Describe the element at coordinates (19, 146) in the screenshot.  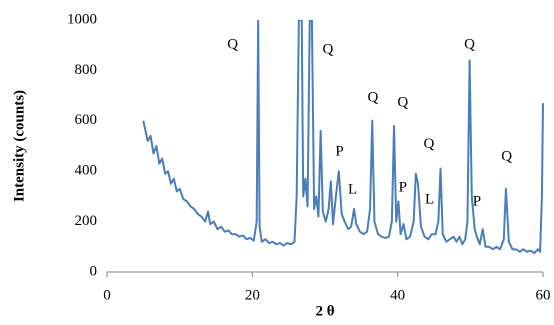
I see `y-axis-label: Intensity (counts)` at that location.